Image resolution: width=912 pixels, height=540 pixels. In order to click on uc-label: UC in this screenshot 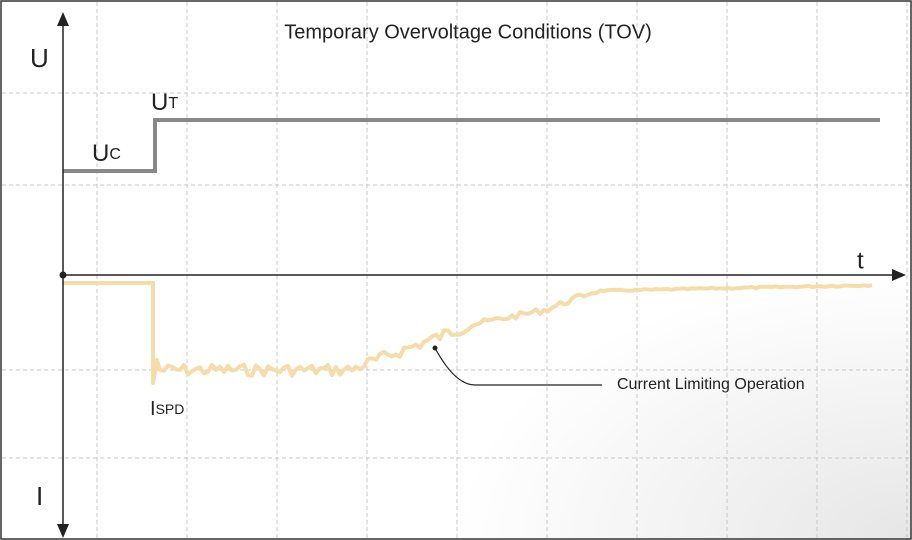, I will do `click(106, 153)`.